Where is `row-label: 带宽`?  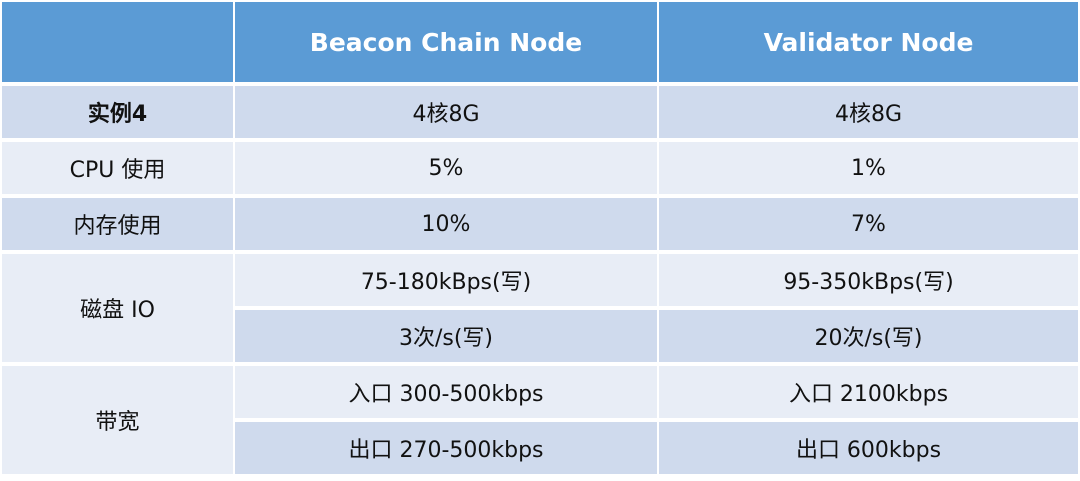
row-label: 带宽 is located at coordinates (117, 420).